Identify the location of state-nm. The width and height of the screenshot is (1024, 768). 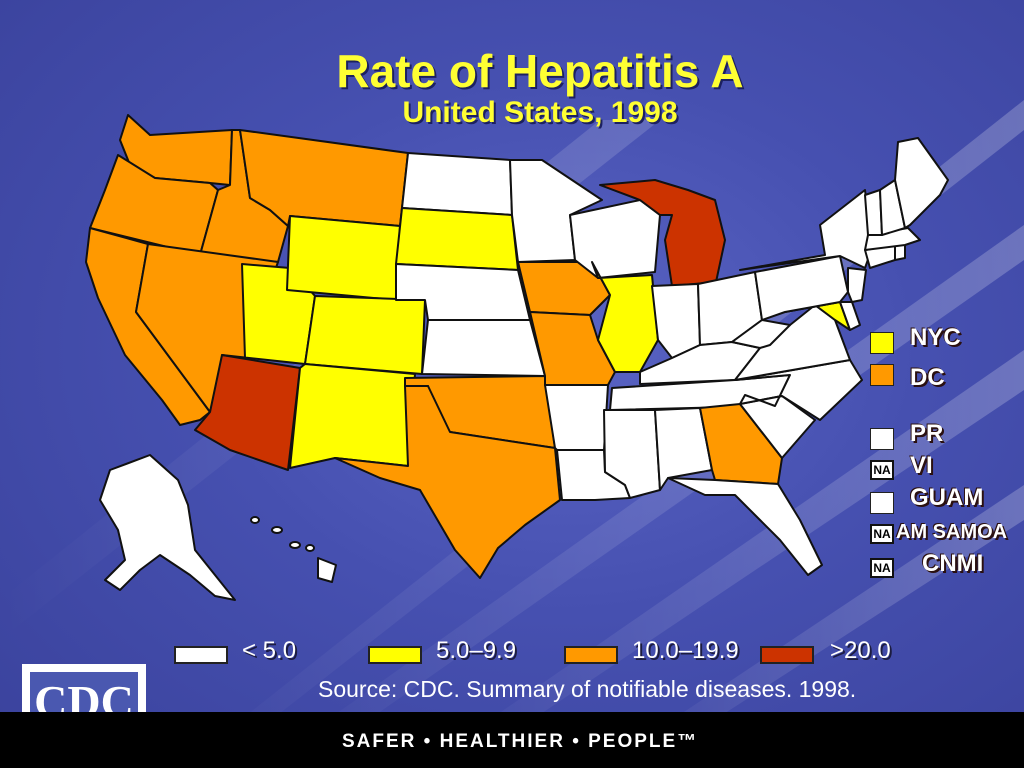
(352, 416).